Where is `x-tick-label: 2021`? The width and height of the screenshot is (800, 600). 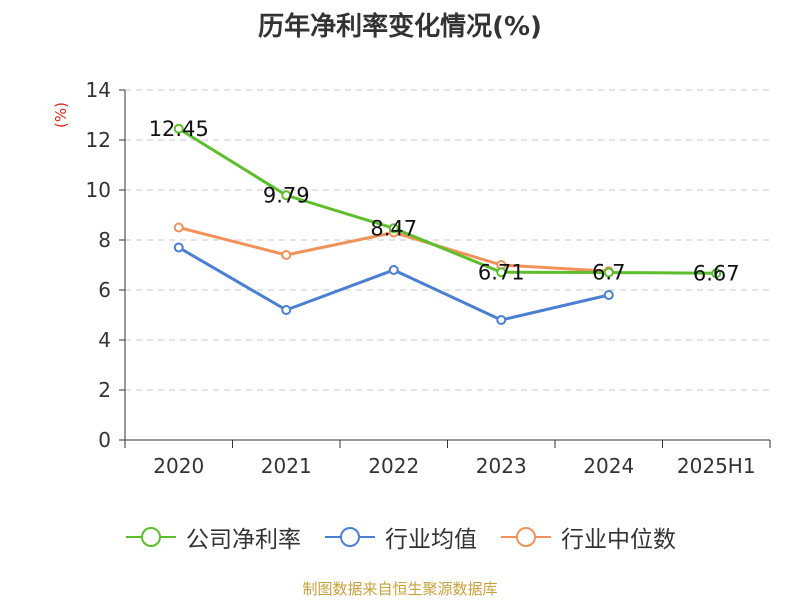
x-tick-label: 2021 is located at coordinates (286, 466).